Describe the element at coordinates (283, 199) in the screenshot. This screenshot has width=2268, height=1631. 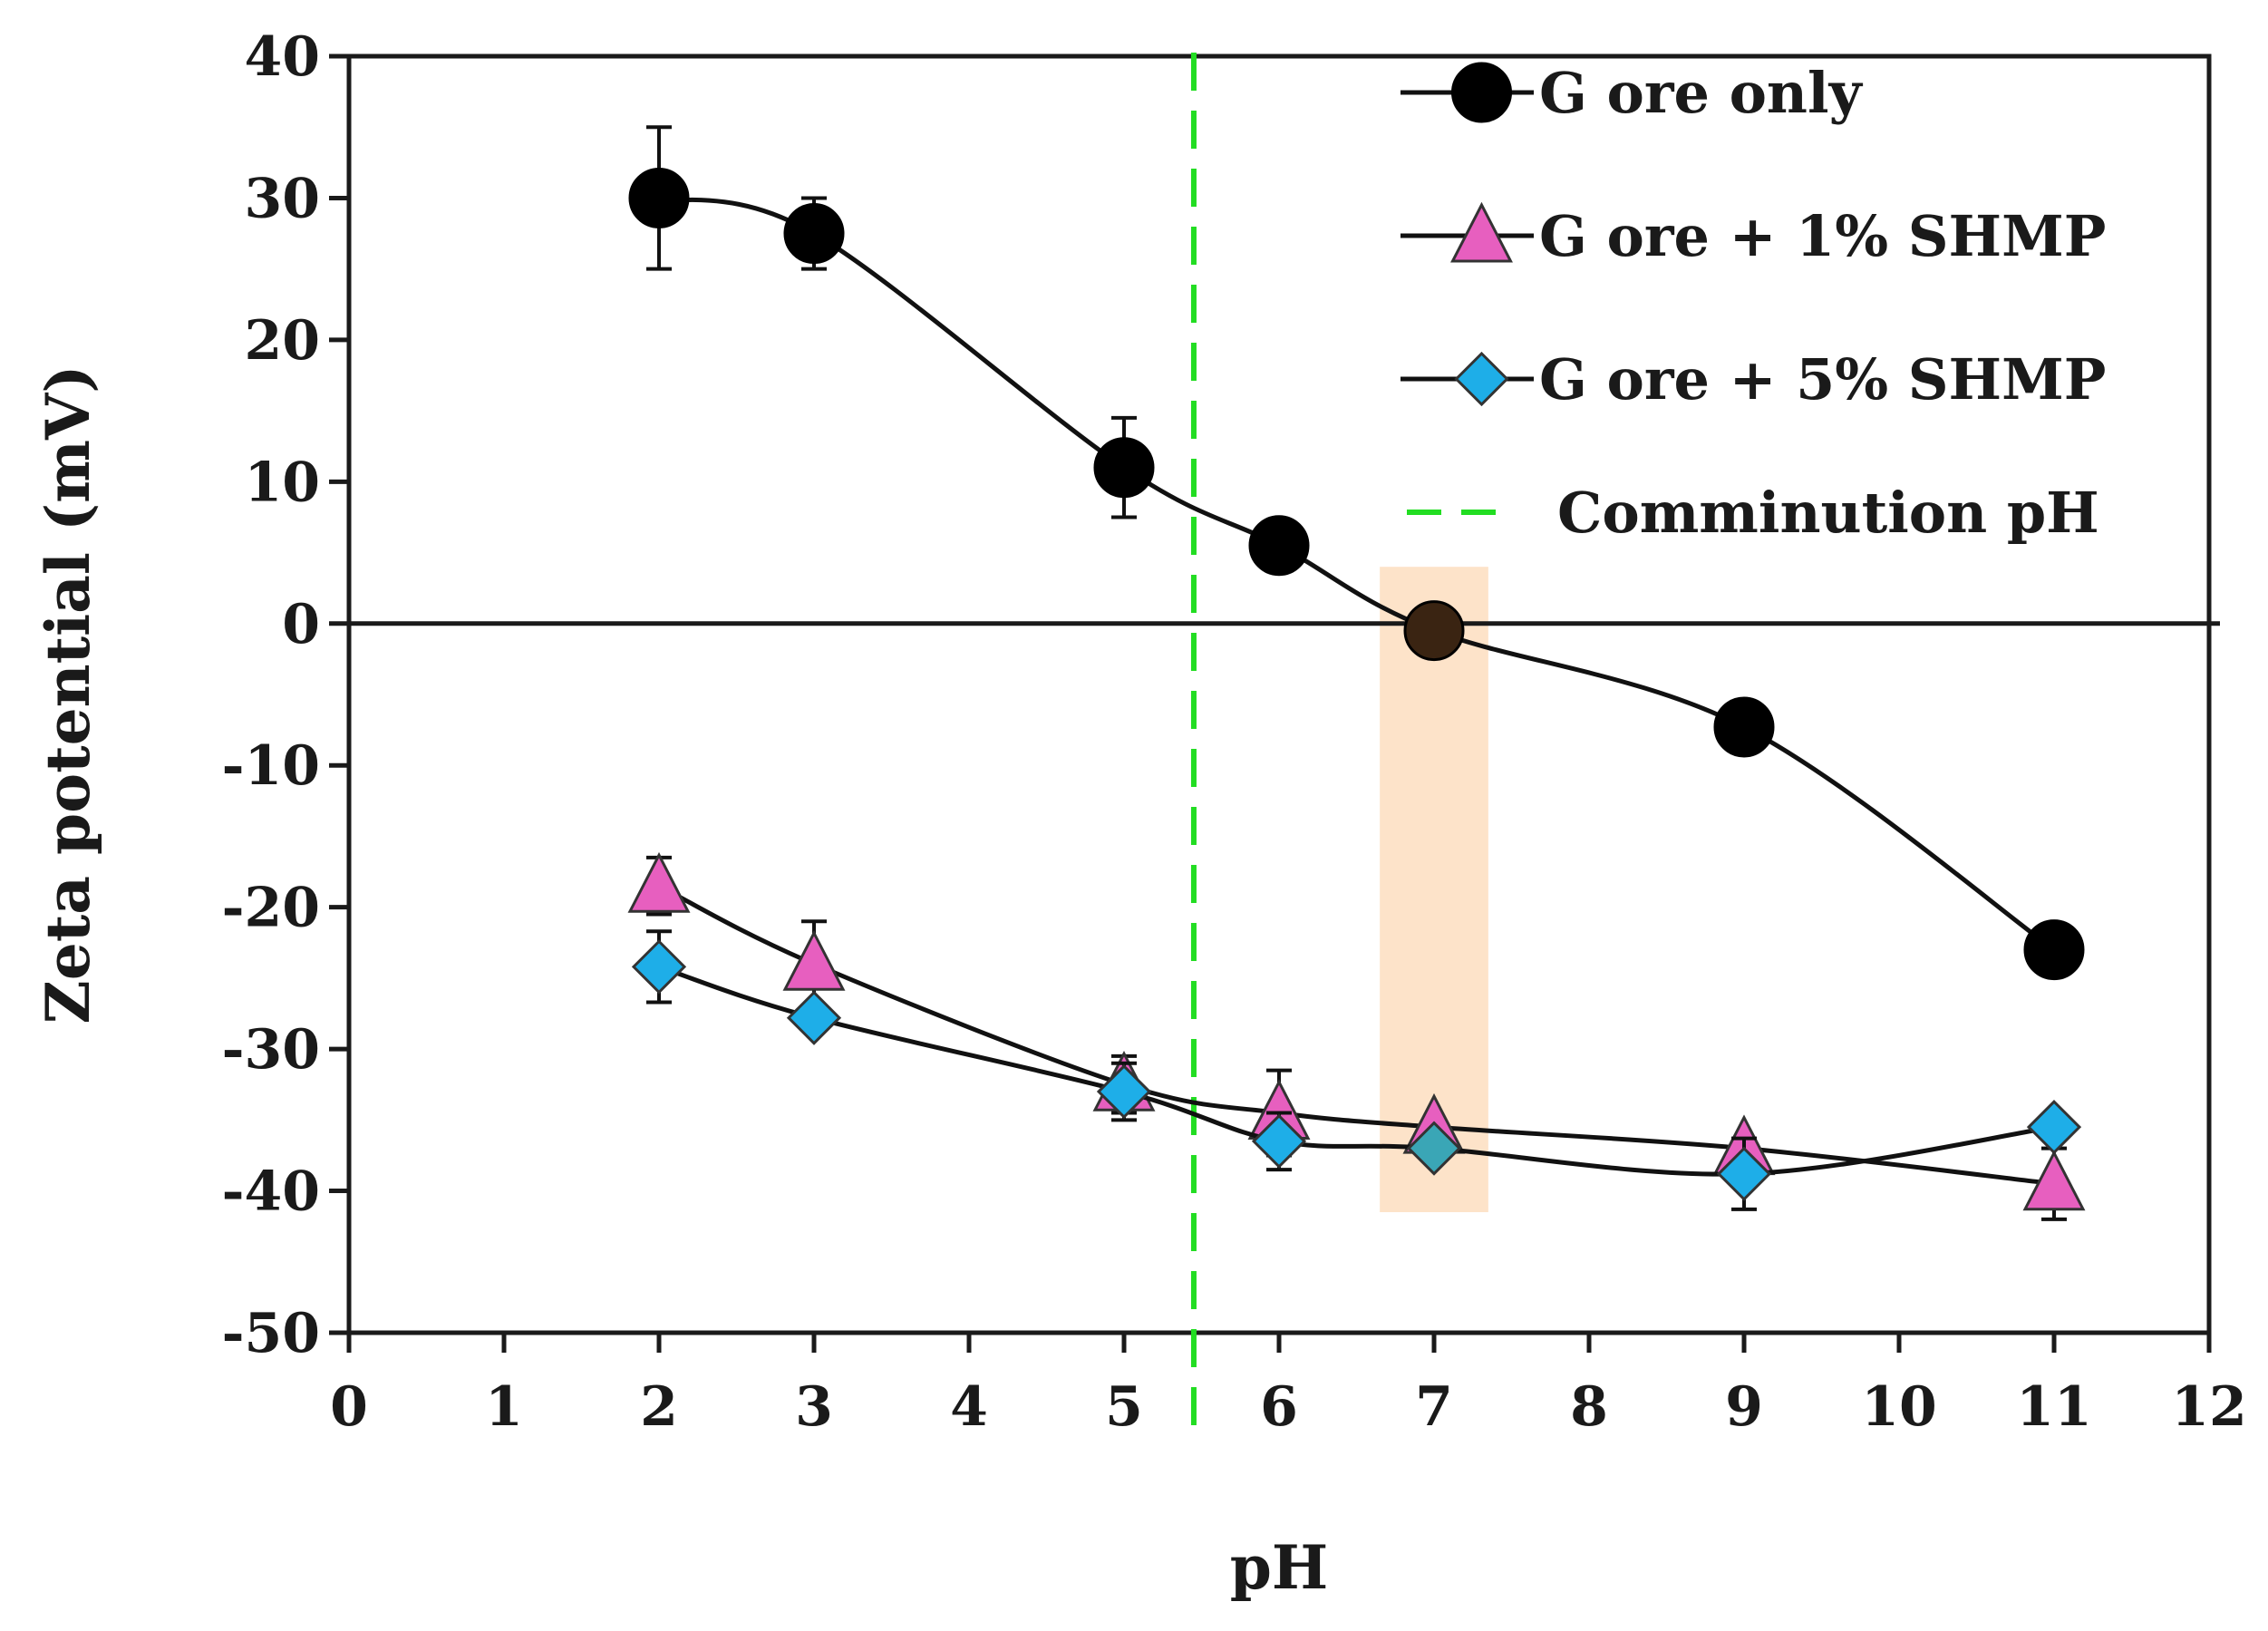
I see `y-tick-label: 30` at that location.